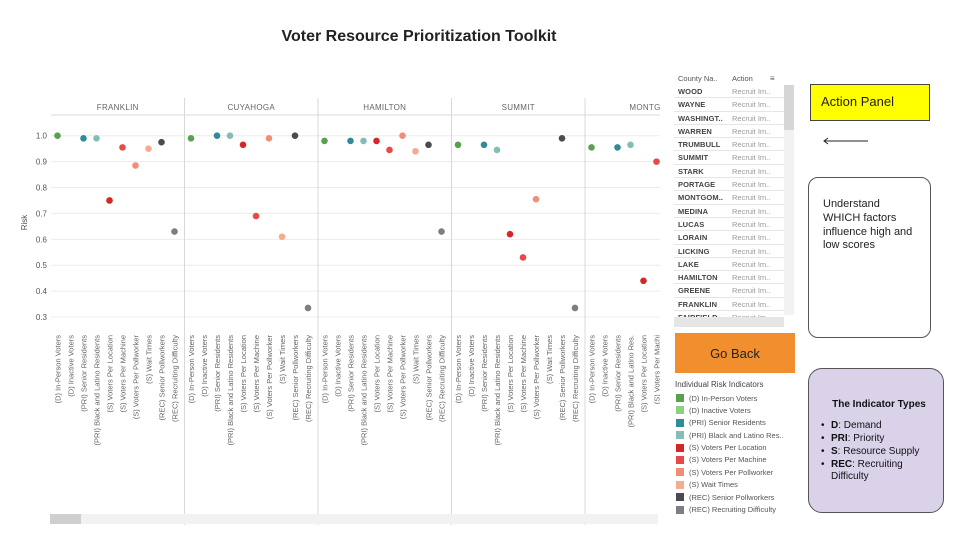  Describe the element at coordinates (729, 92) in the screenshot. I see `table-row: WOOD Recruit Im..` at that location.